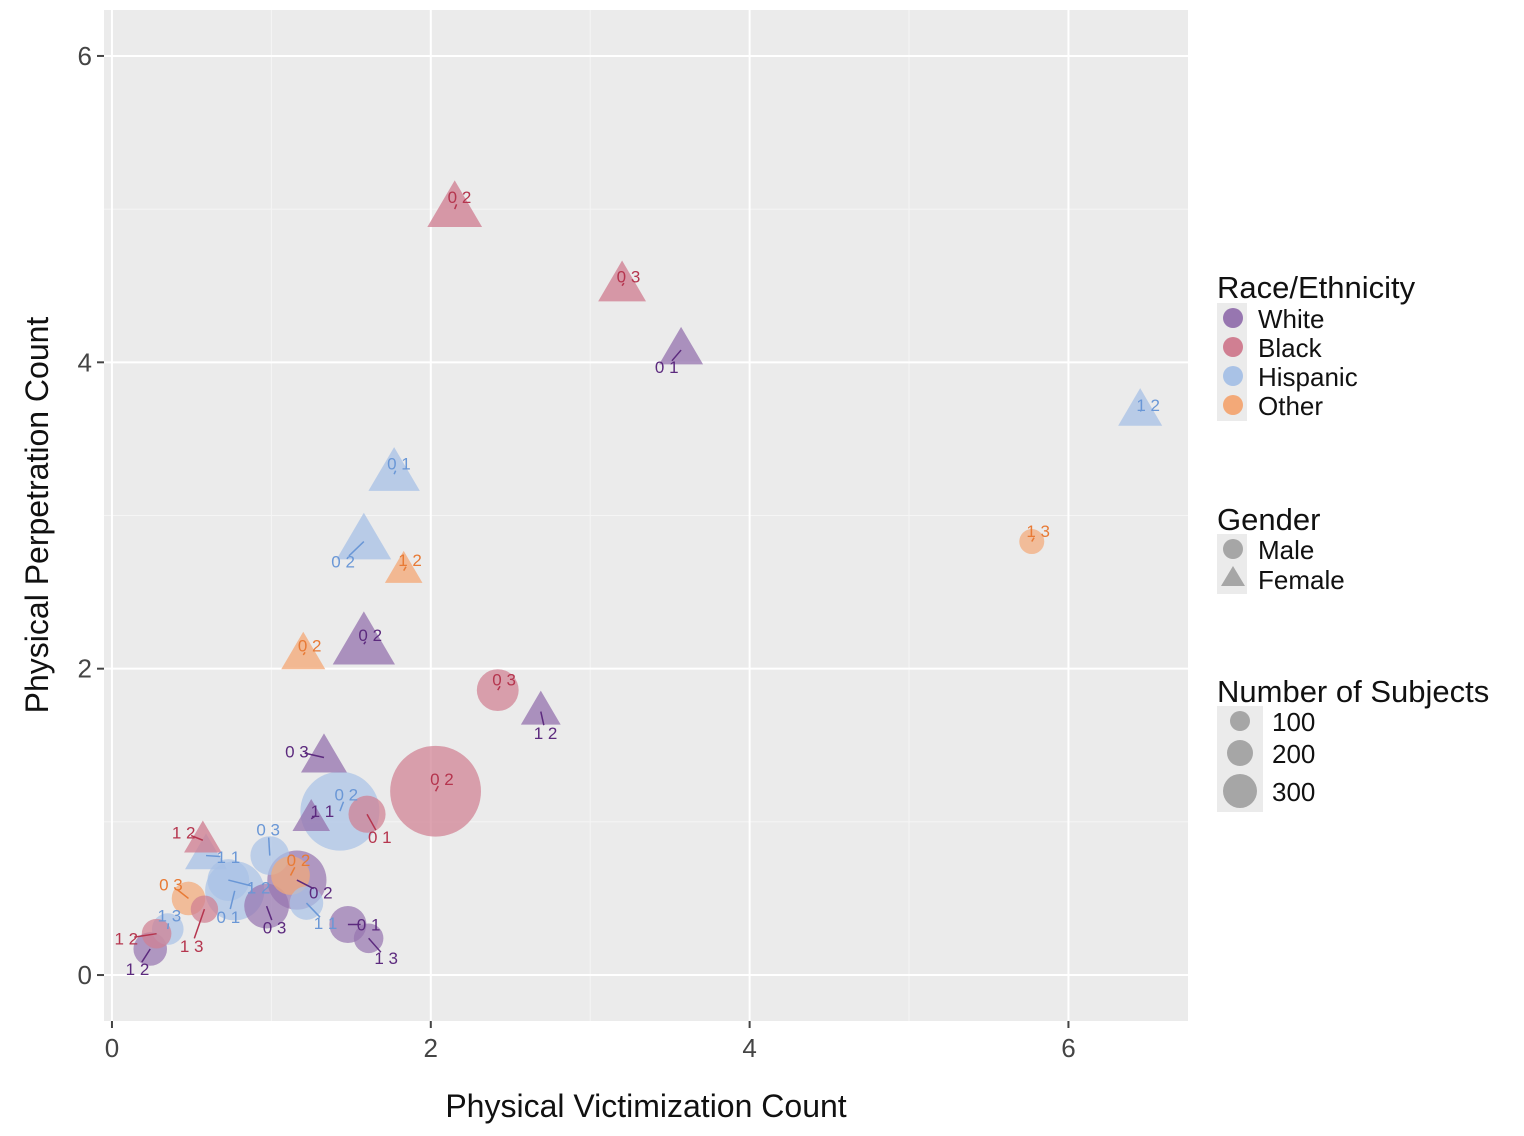 Image resolution: width=1524 pixels, height=1136 pixels. What do you see at coordinates (749, 1048) in the screenshot?
I see `x-tick-label: 4` at bounding box center [749, 1048].